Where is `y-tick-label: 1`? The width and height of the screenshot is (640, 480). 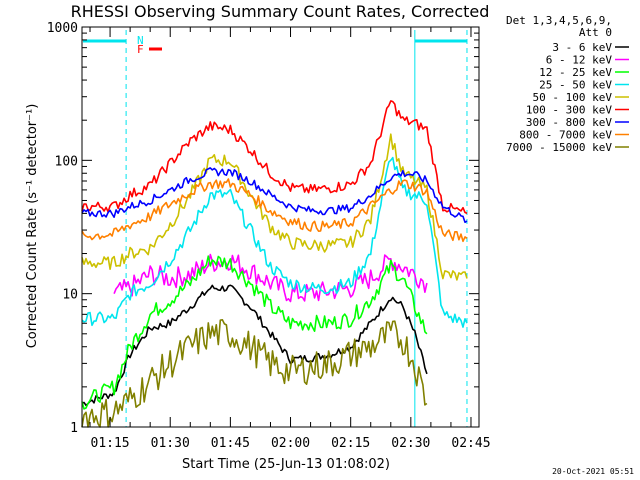 y-tick-label: 1 is located at coordinates (74, 428).